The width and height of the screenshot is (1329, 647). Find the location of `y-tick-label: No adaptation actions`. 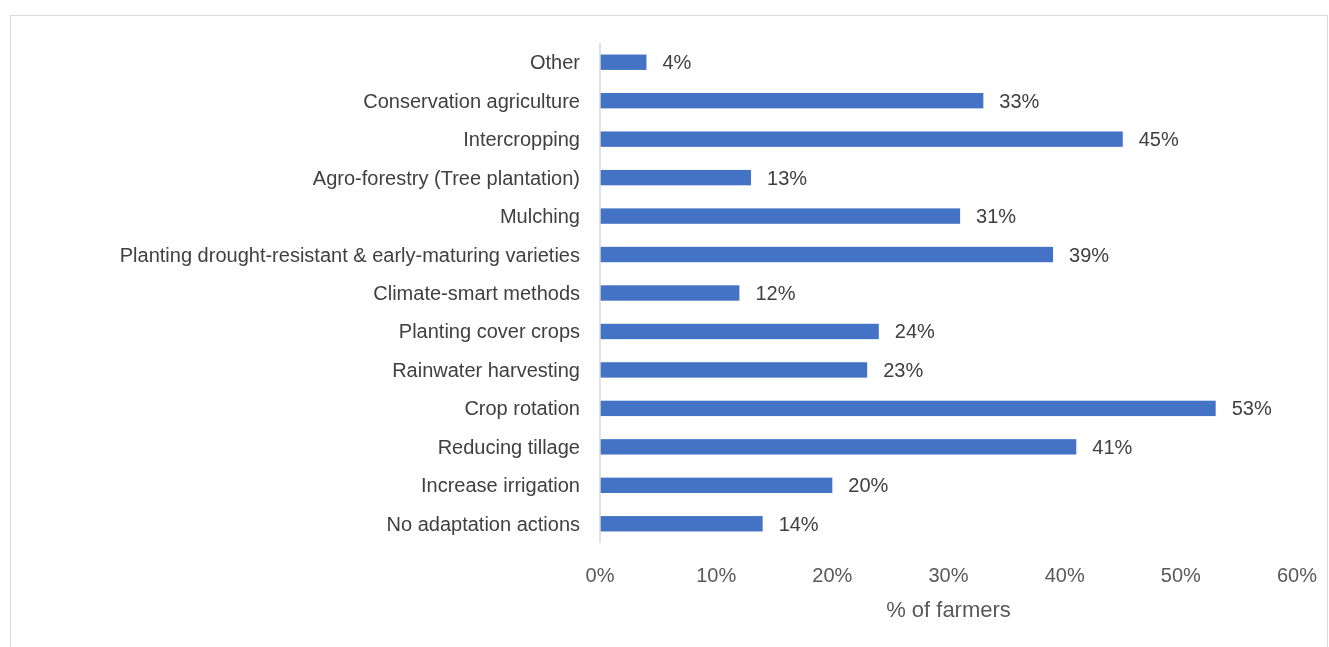

y-tick-label: No adaptation actions is located at coordinates (483, 523).